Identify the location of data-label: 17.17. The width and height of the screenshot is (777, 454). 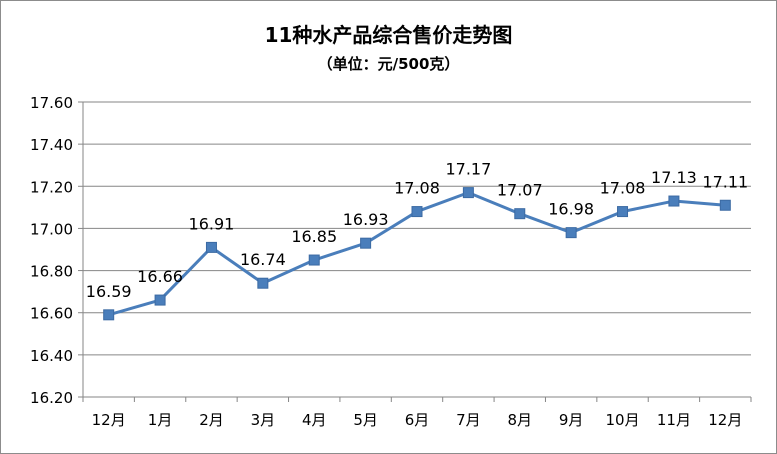
(468, 169).